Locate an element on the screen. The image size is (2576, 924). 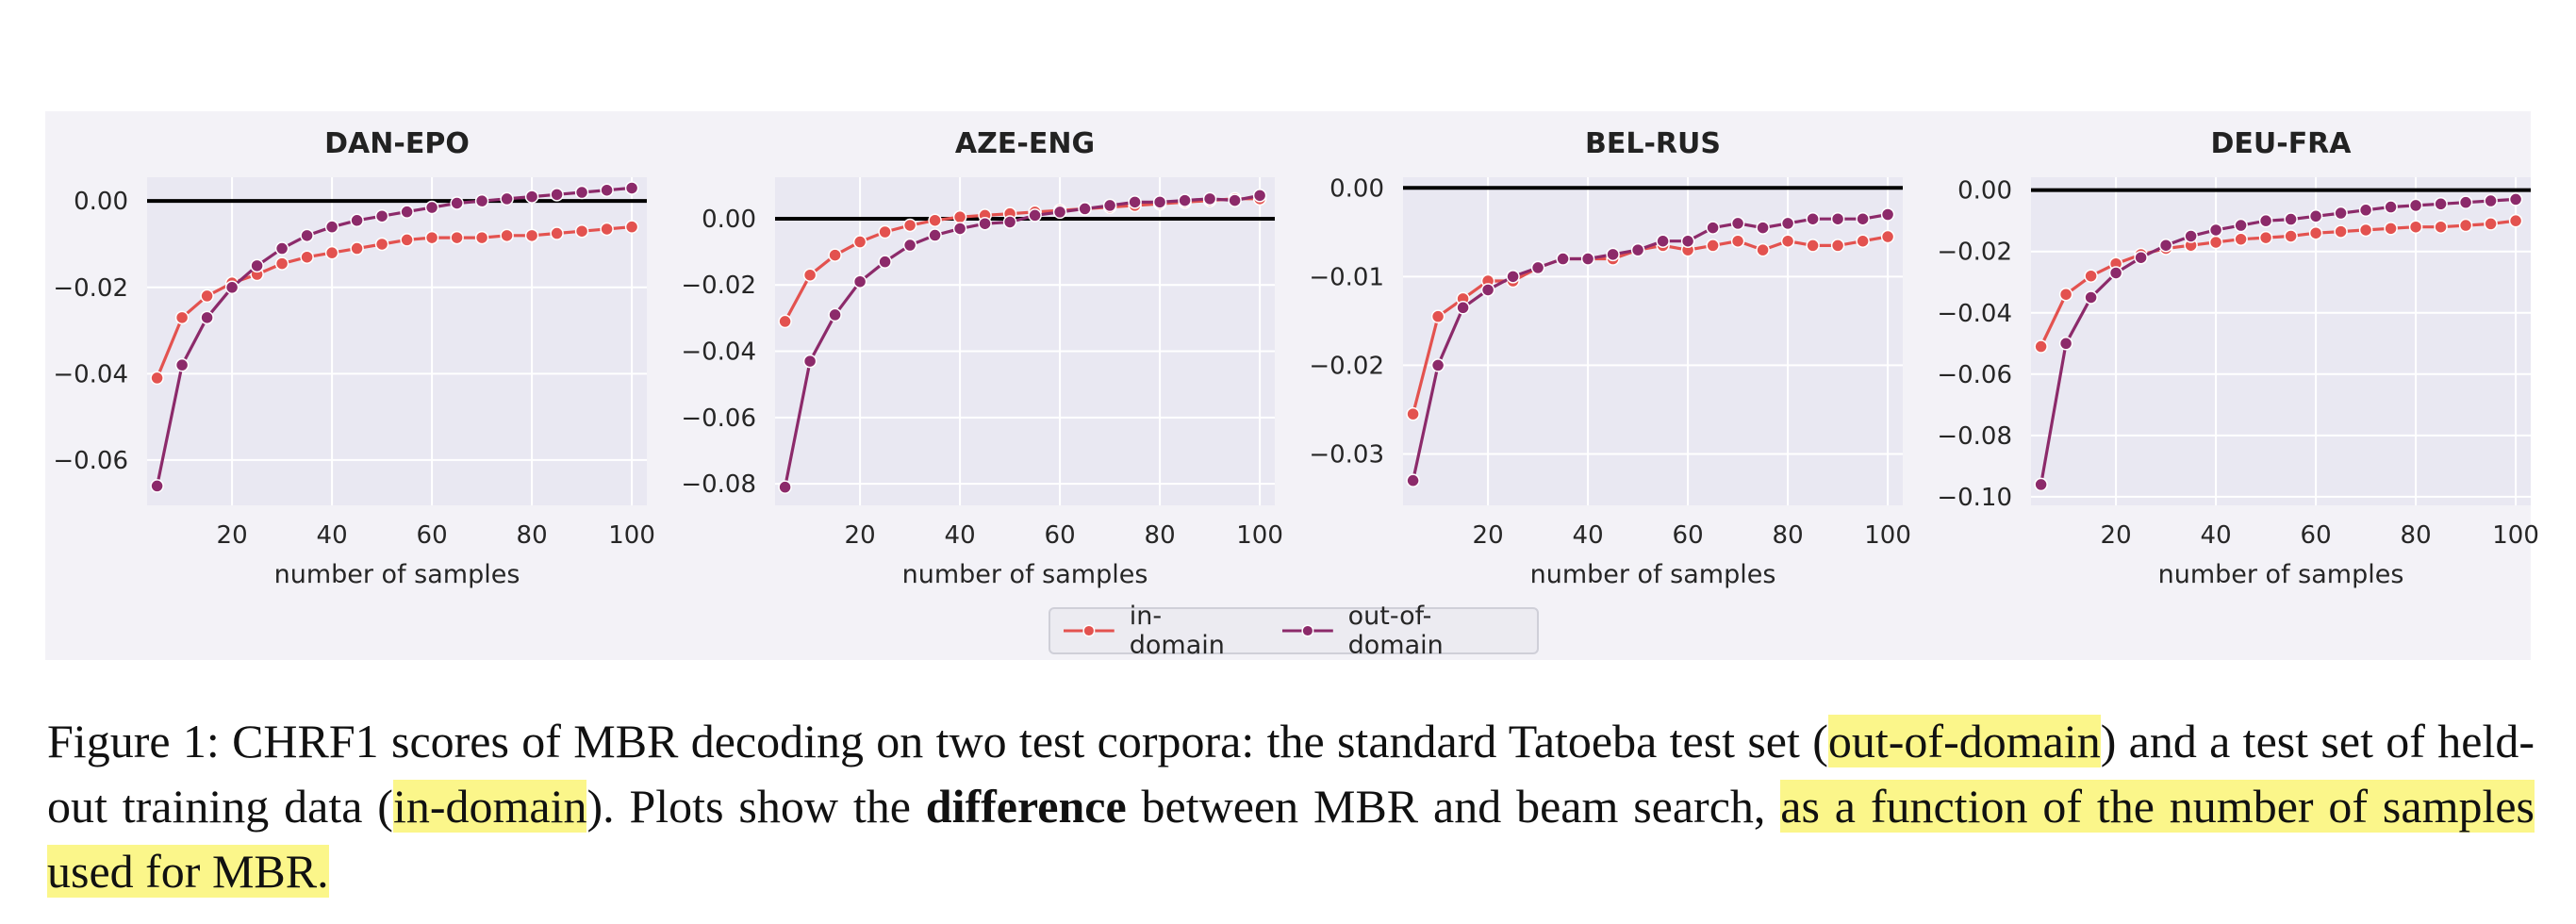
y-tick-label: −0.08 is located at coordinates (718, 484).